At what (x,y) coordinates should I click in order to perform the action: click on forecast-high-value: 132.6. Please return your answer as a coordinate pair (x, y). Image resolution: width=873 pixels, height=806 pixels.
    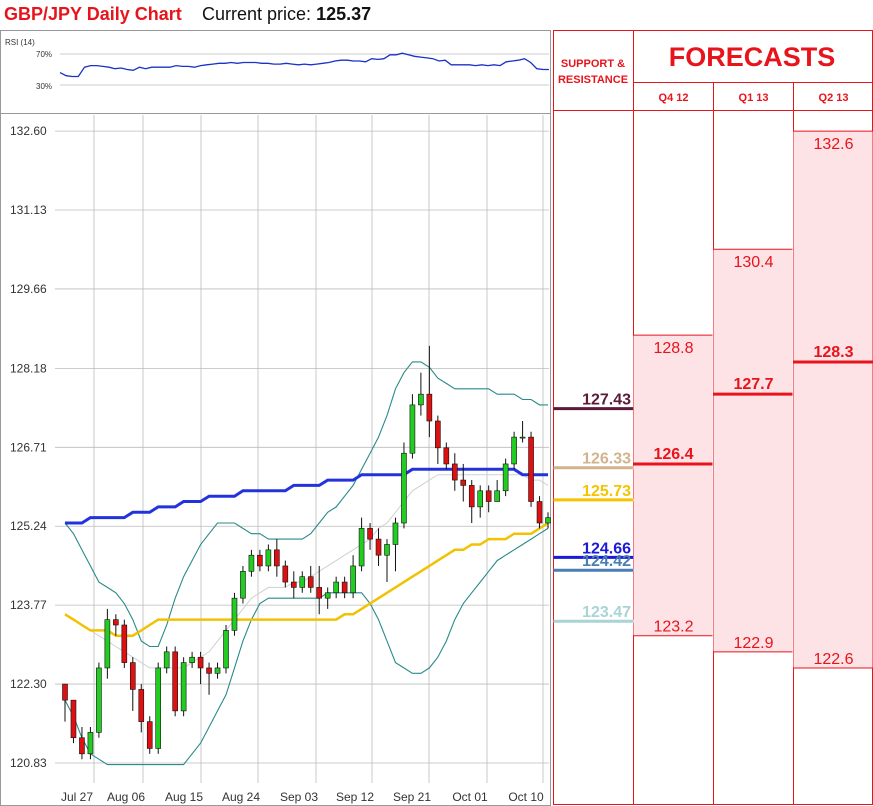
    Looking at the image, I should click on (833, 144).